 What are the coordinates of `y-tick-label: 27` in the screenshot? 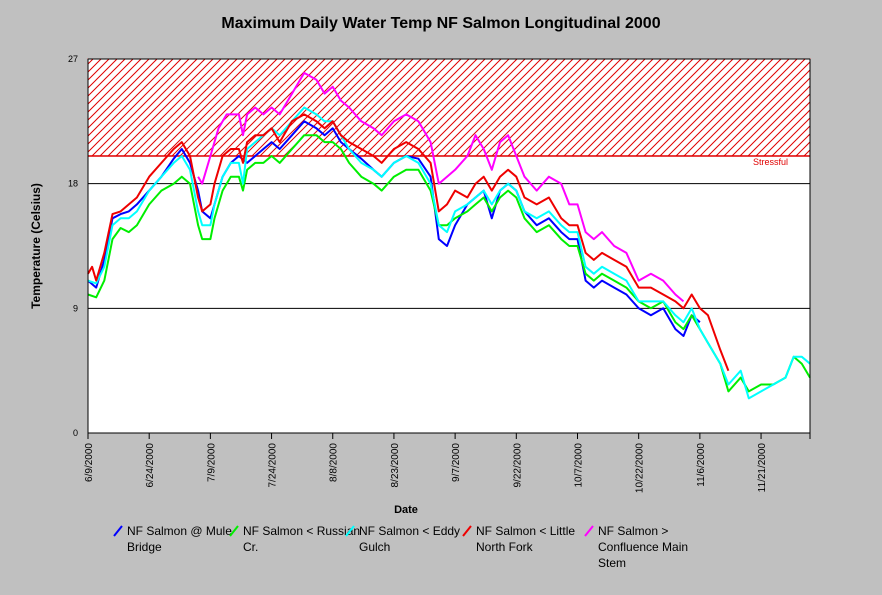 It's located at (73, 59).